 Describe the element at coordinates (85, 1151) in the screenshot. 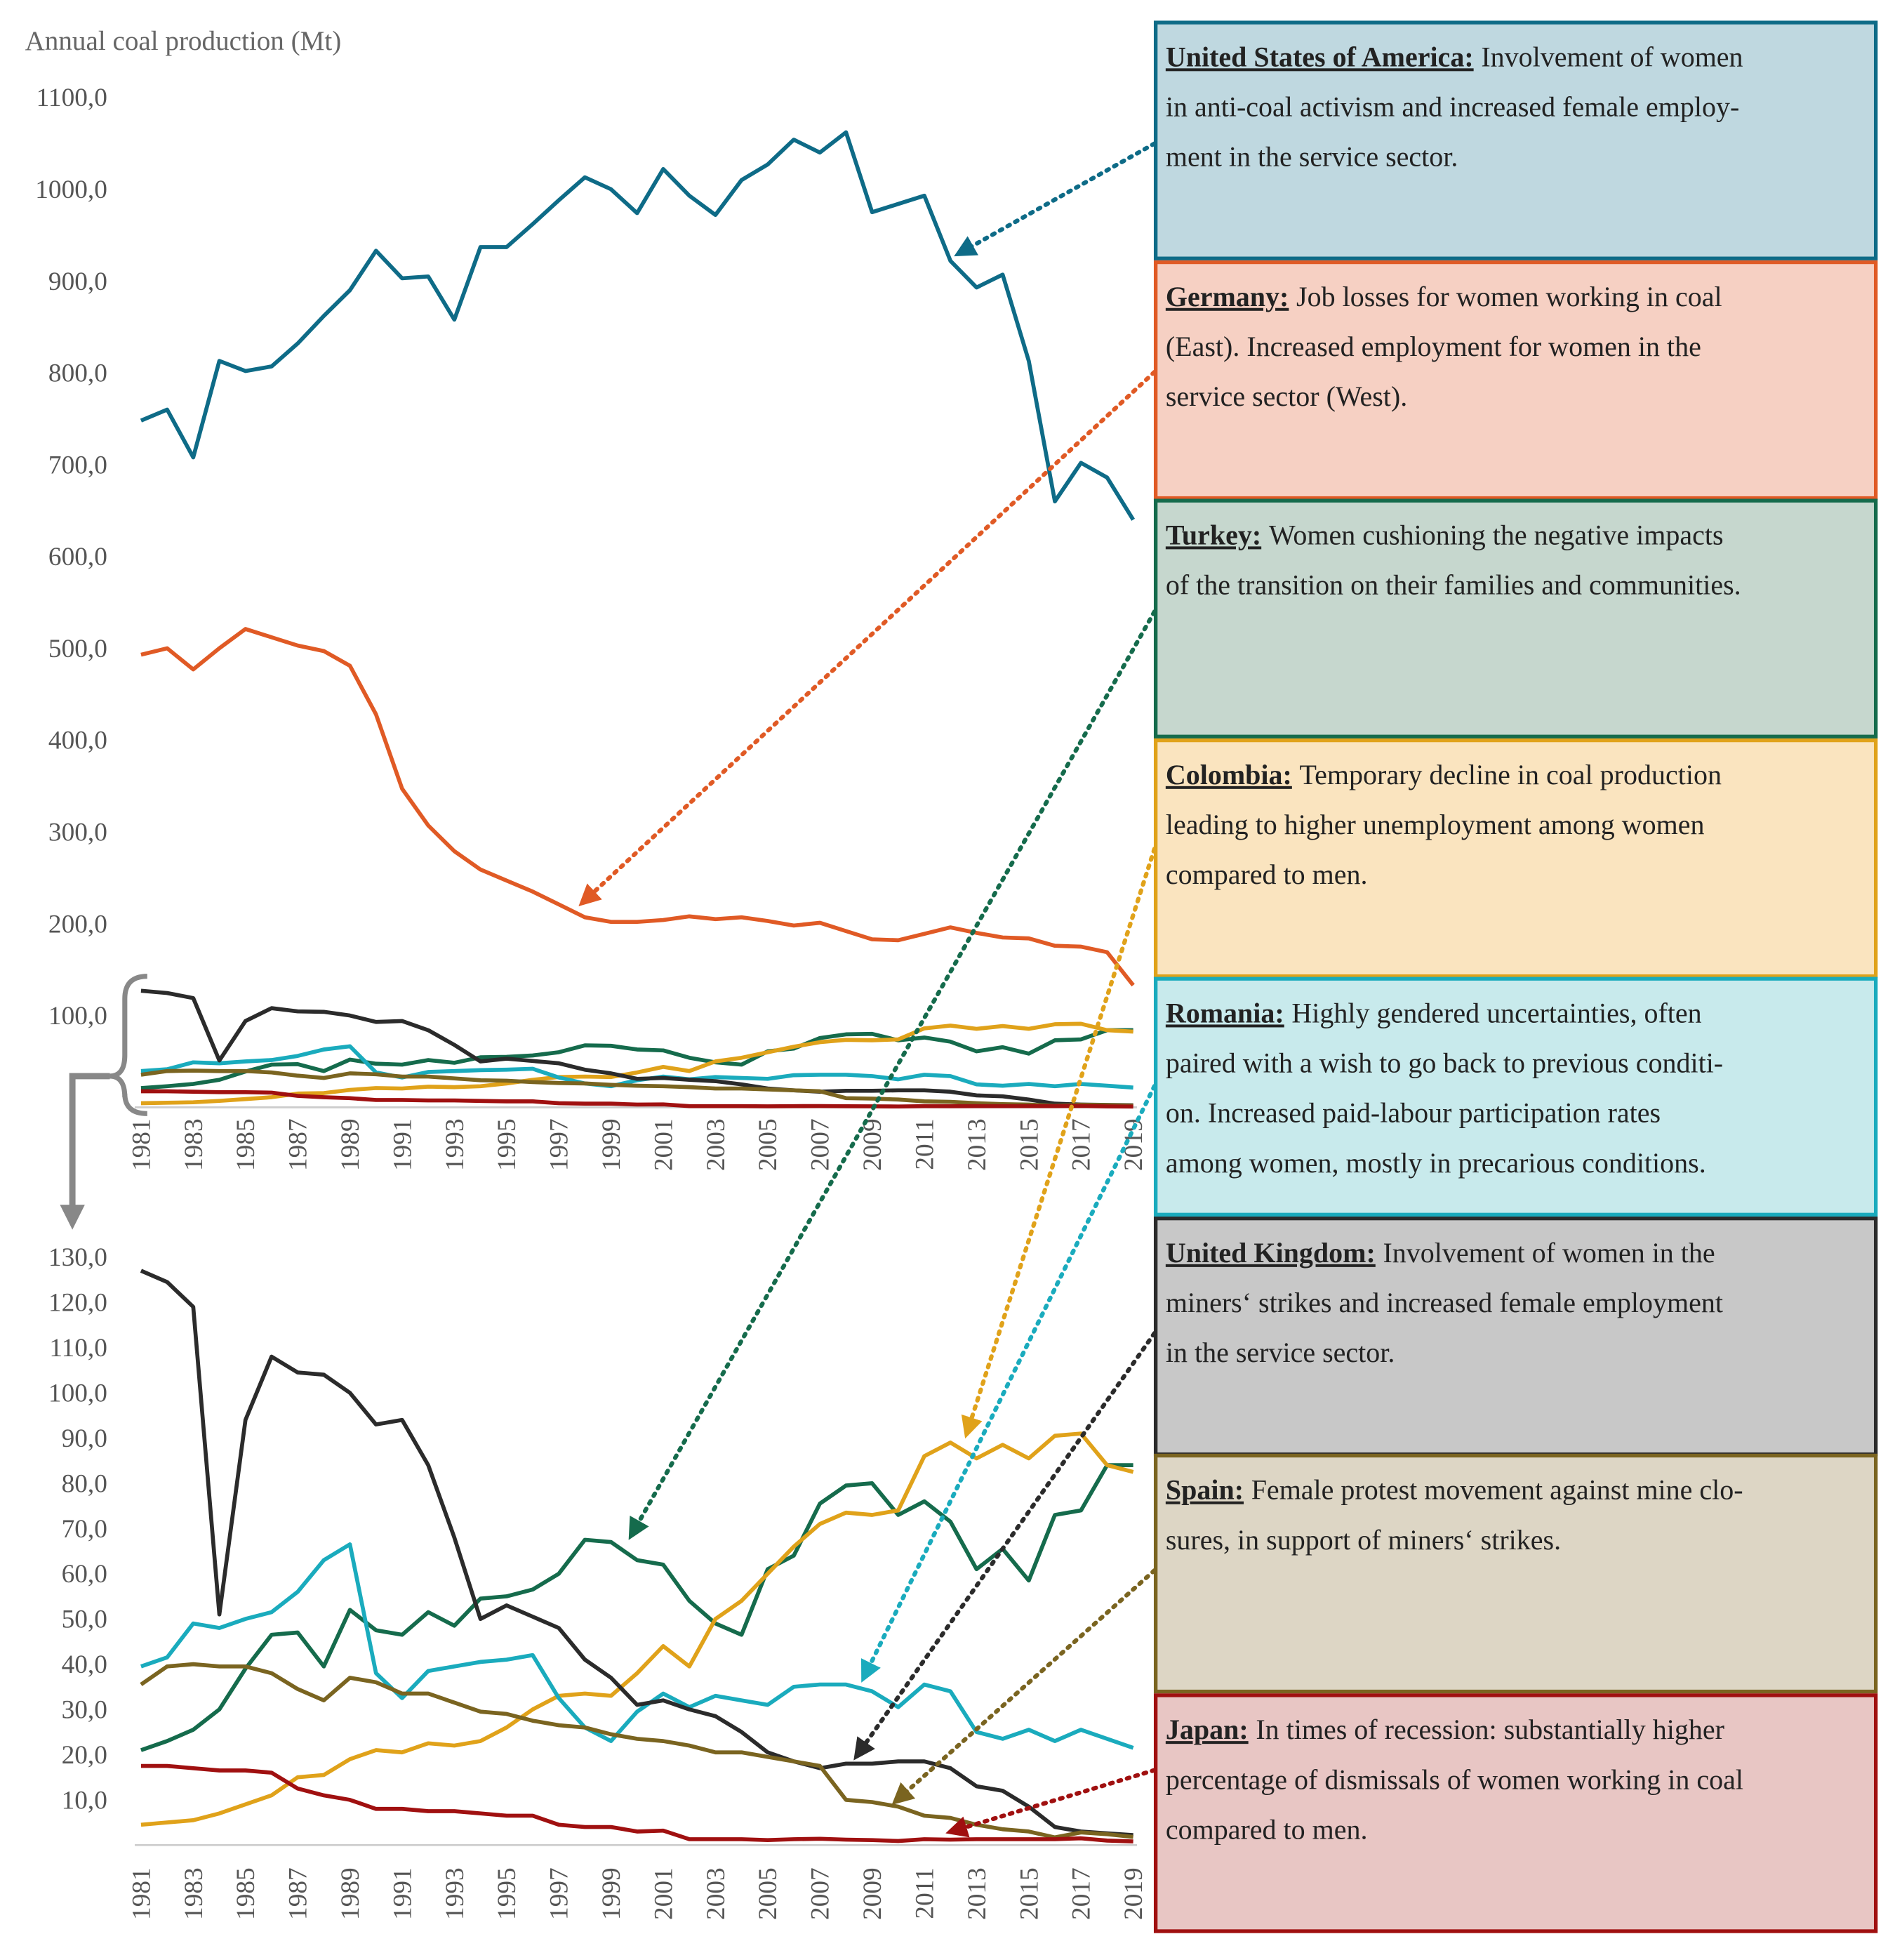

I see `zoom-arrow` at that location.